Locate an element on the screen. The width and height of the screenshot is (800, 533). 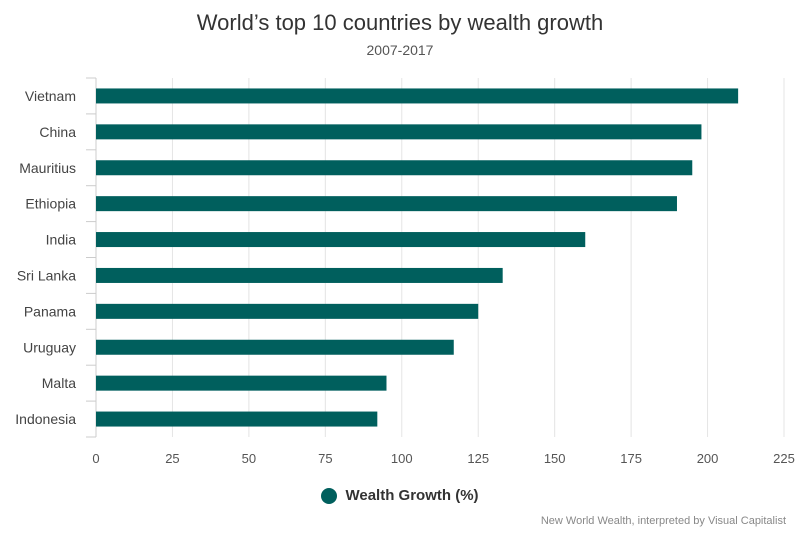
x-tick-label: 150 is located at coordinates (555, 458).